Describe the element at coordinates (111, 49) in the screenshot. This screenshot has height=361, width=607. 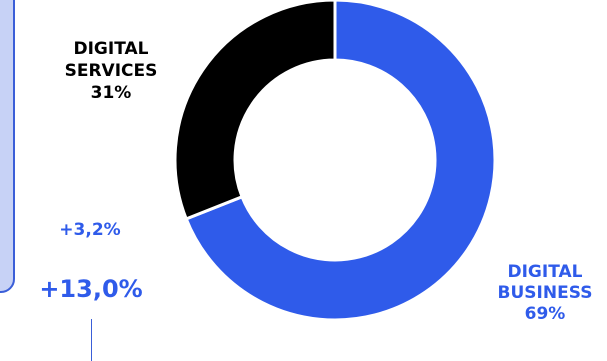
I see `slice-label-services-line1: DIGITAL` at that location.